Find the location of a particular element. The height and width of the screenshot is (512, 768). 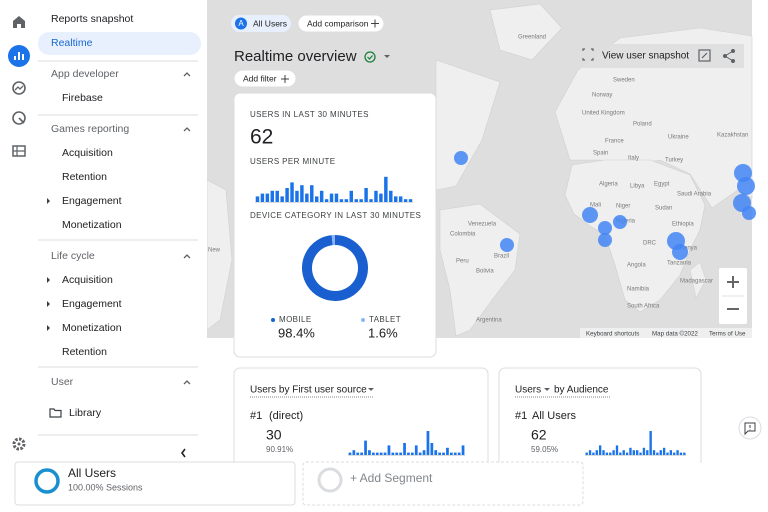

nav-section: Life cycle is located at coordinates (73, 256).